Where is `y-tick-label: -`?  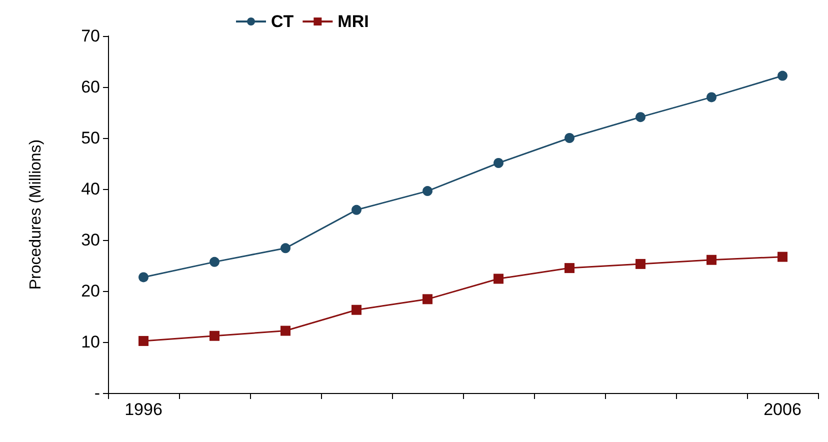
y-tick-label: - is located at coordinates (97, 393).